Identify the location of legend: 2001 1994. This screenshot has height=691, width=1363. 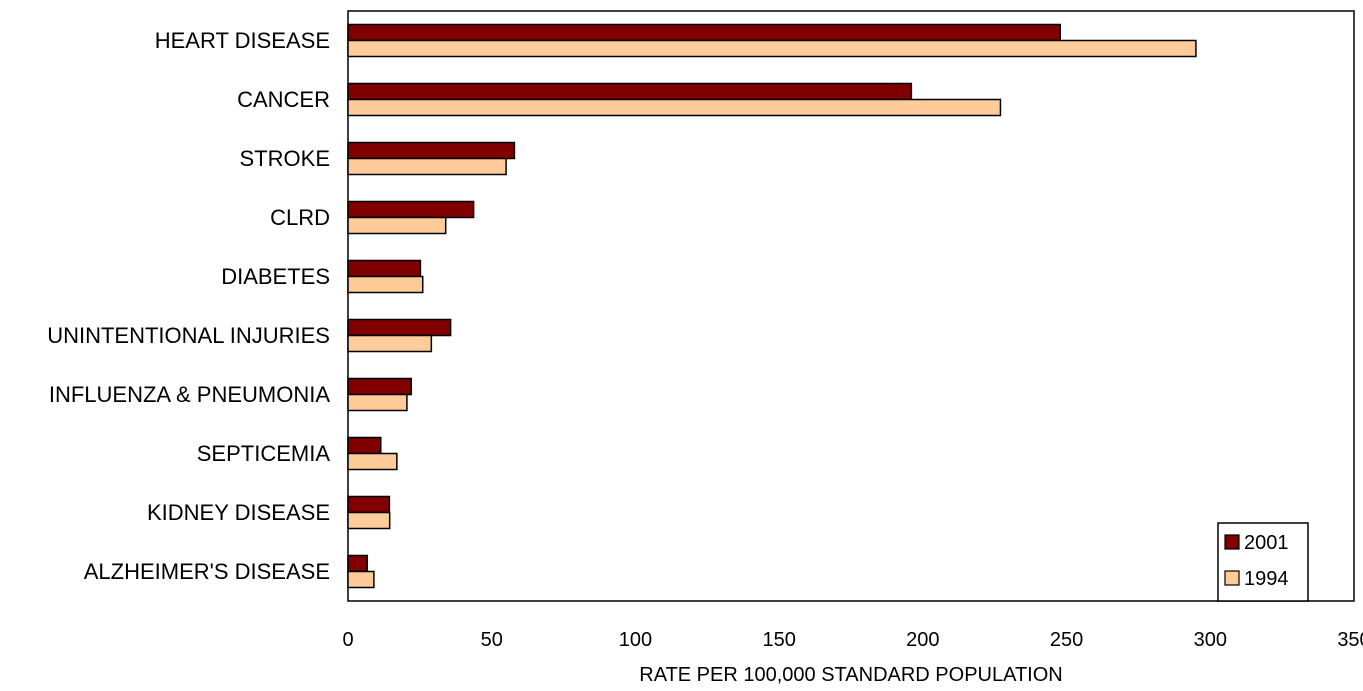
(1263, 562).